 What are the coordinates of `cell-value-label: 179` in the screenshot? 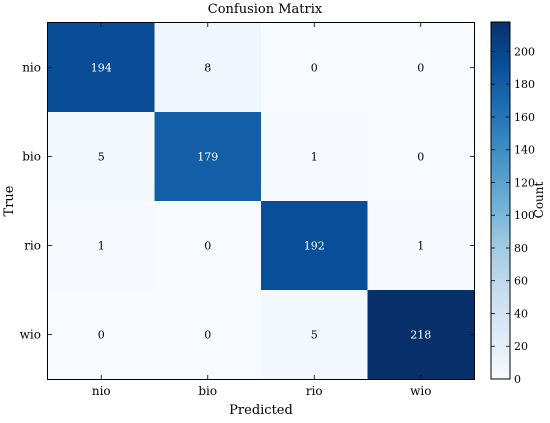 It's located at (207, 157).